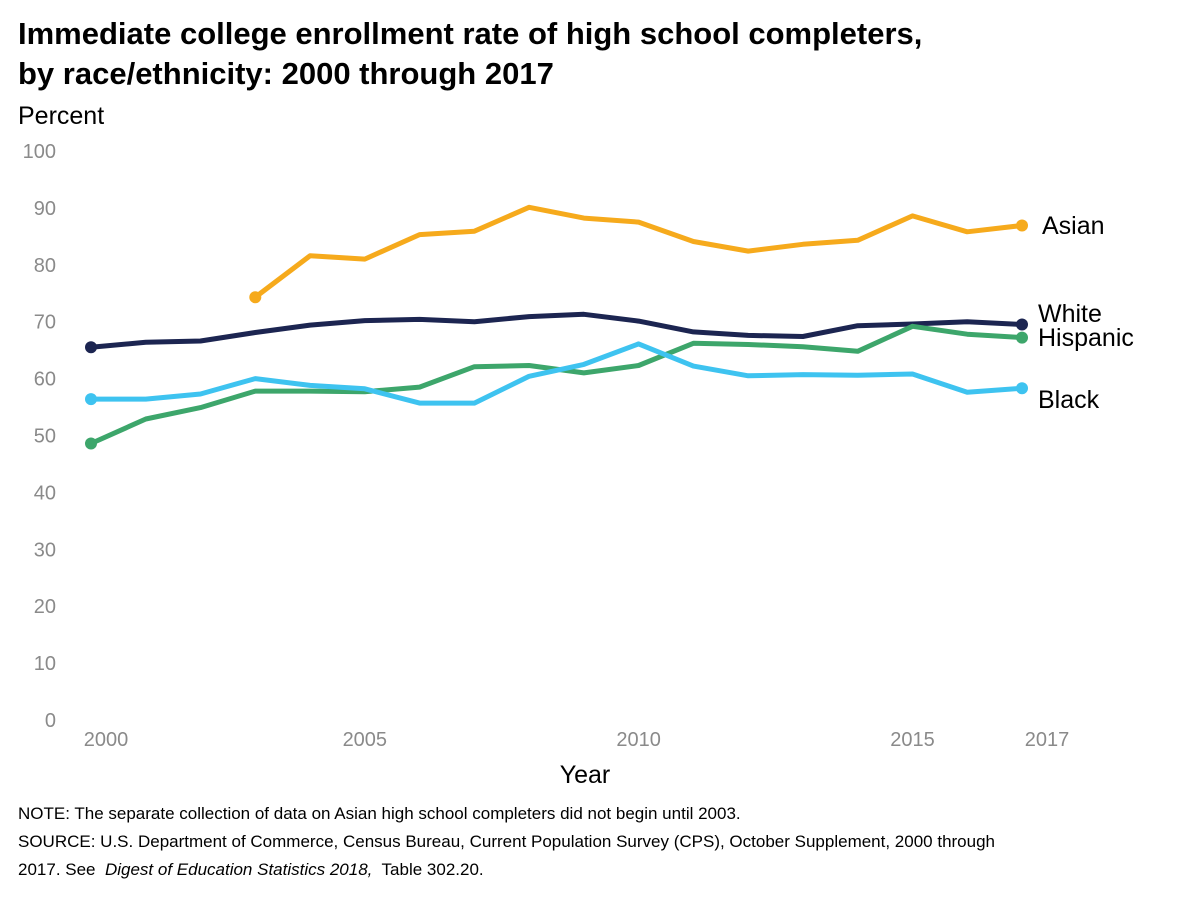 Image resolution: width=1200 pixels, height=900 pixels. Describe the element at coordinates (57, 869) in the screenshot. I see `source-see: 2017. See` at that location.